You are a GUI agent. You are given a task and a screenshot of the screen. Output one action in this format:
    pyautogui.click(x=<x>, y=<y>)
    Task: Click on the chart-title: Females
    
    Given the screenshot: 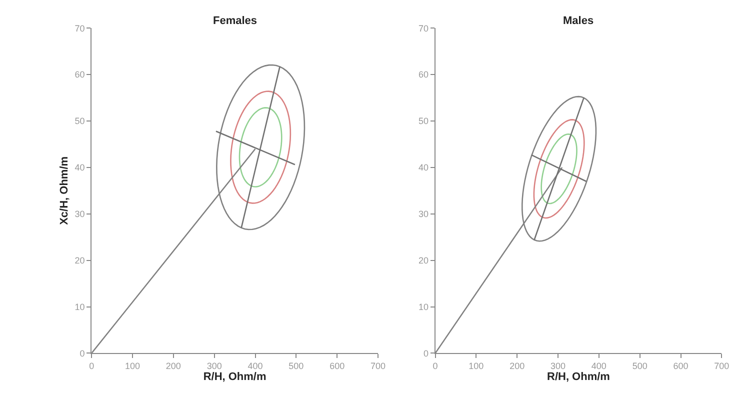 What is the action you would take?
    pyautogui.click(x=235, y=21)
    